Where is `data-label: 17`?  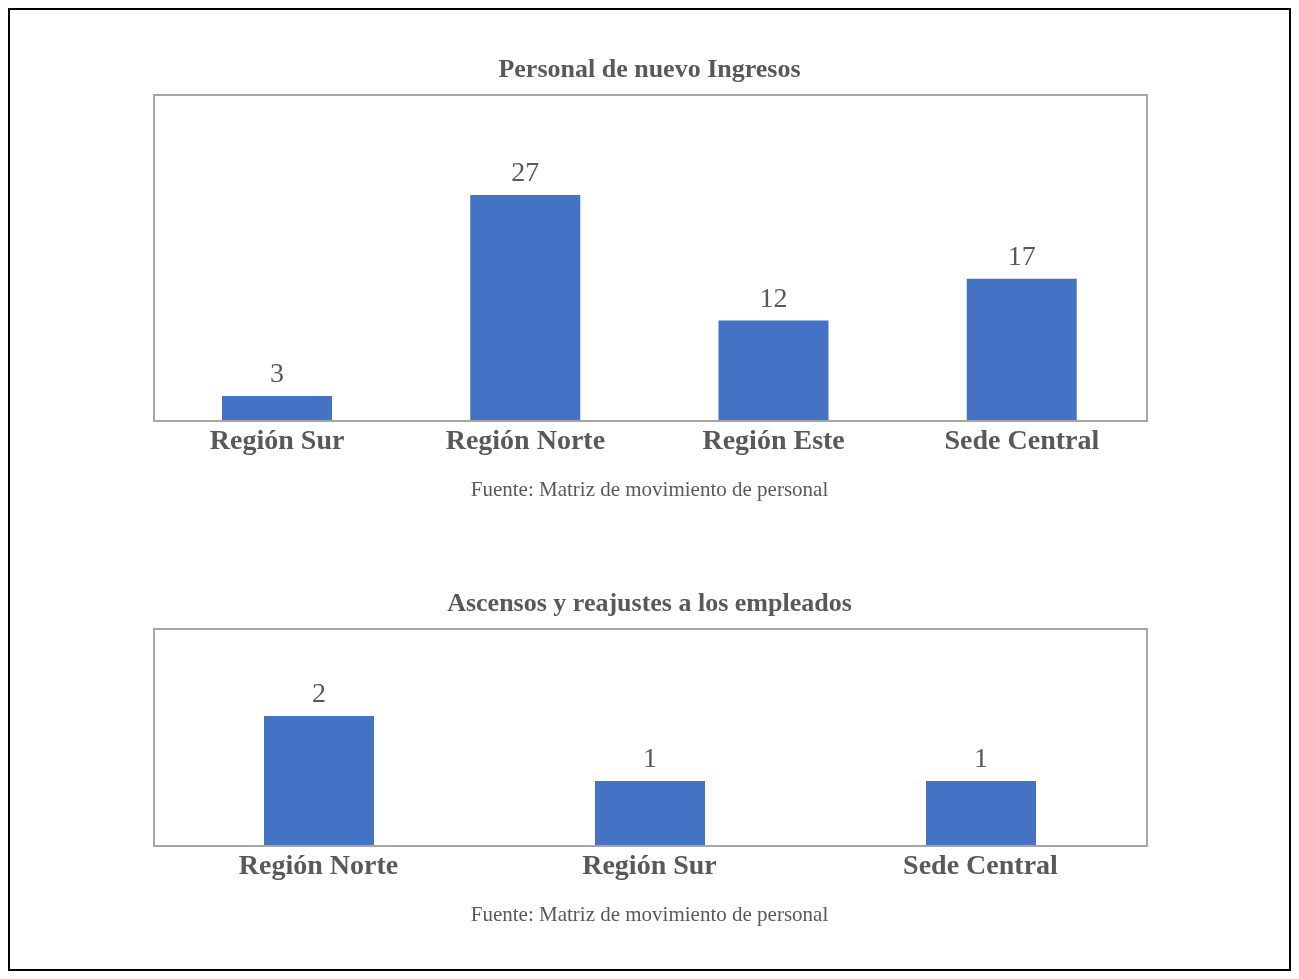
data-label: 17 is located at coordinates (1021, 255).